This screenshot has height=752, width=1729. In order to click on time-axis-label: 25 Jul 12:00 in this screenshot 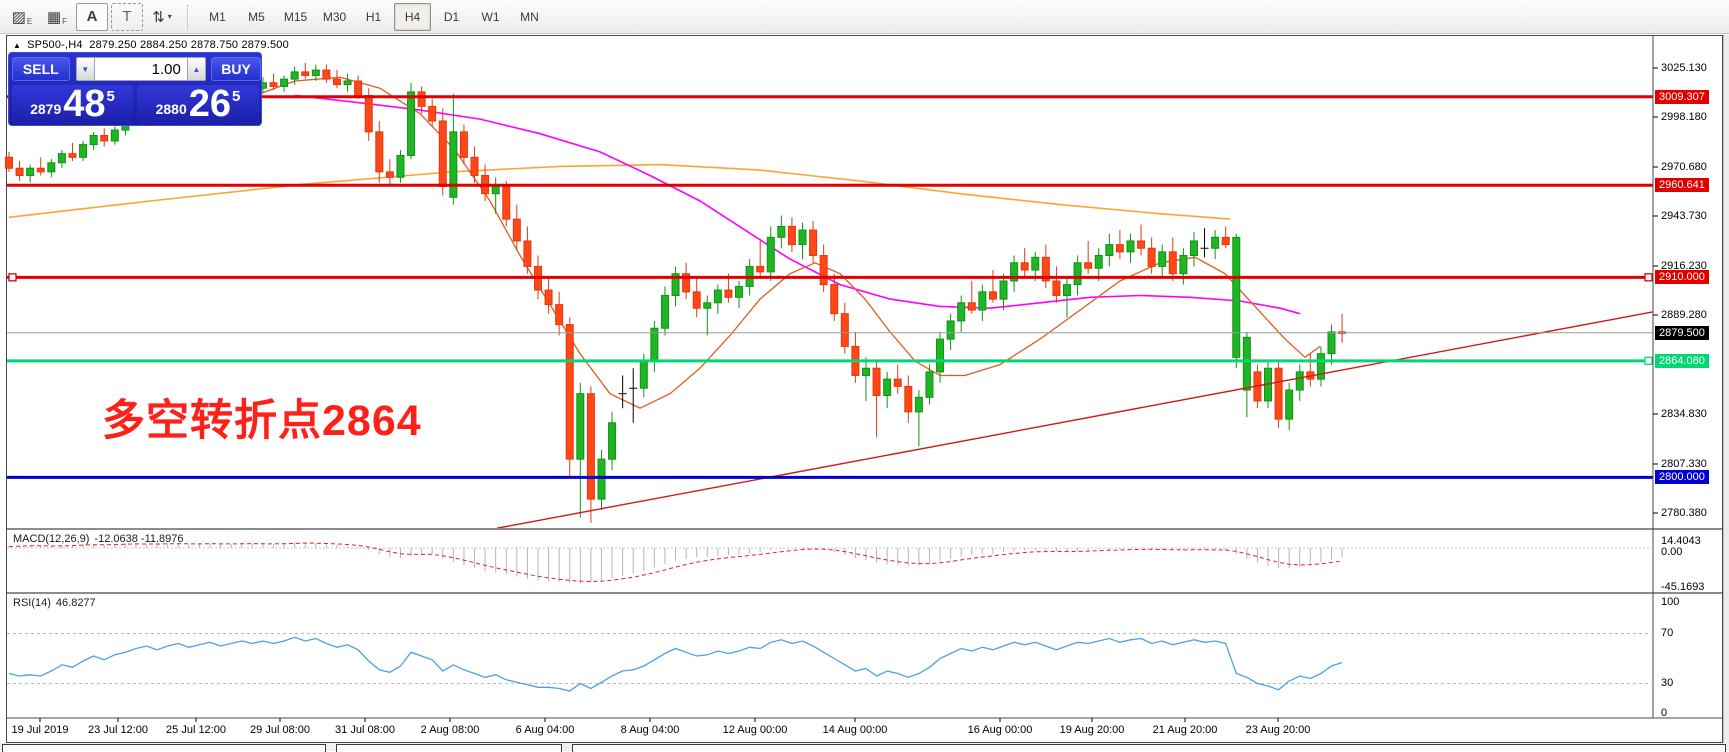, I will do `click(196, 730)`.